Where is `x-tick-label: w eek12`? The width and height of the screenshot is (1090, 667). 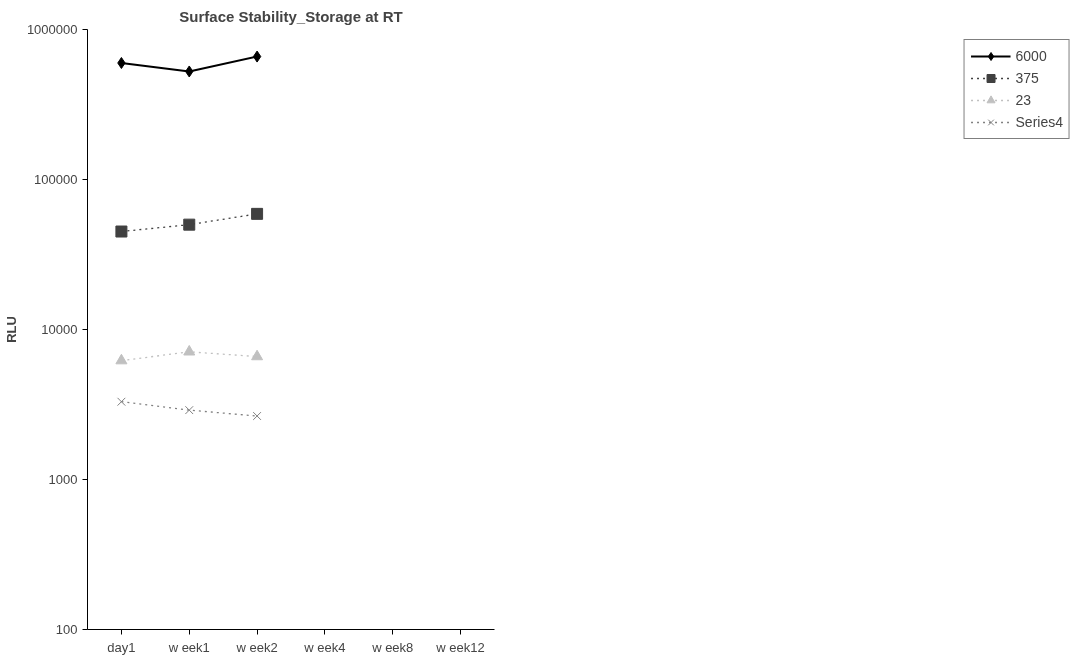 x-tick-label: w eek12 is located at coordinates (460, 647).